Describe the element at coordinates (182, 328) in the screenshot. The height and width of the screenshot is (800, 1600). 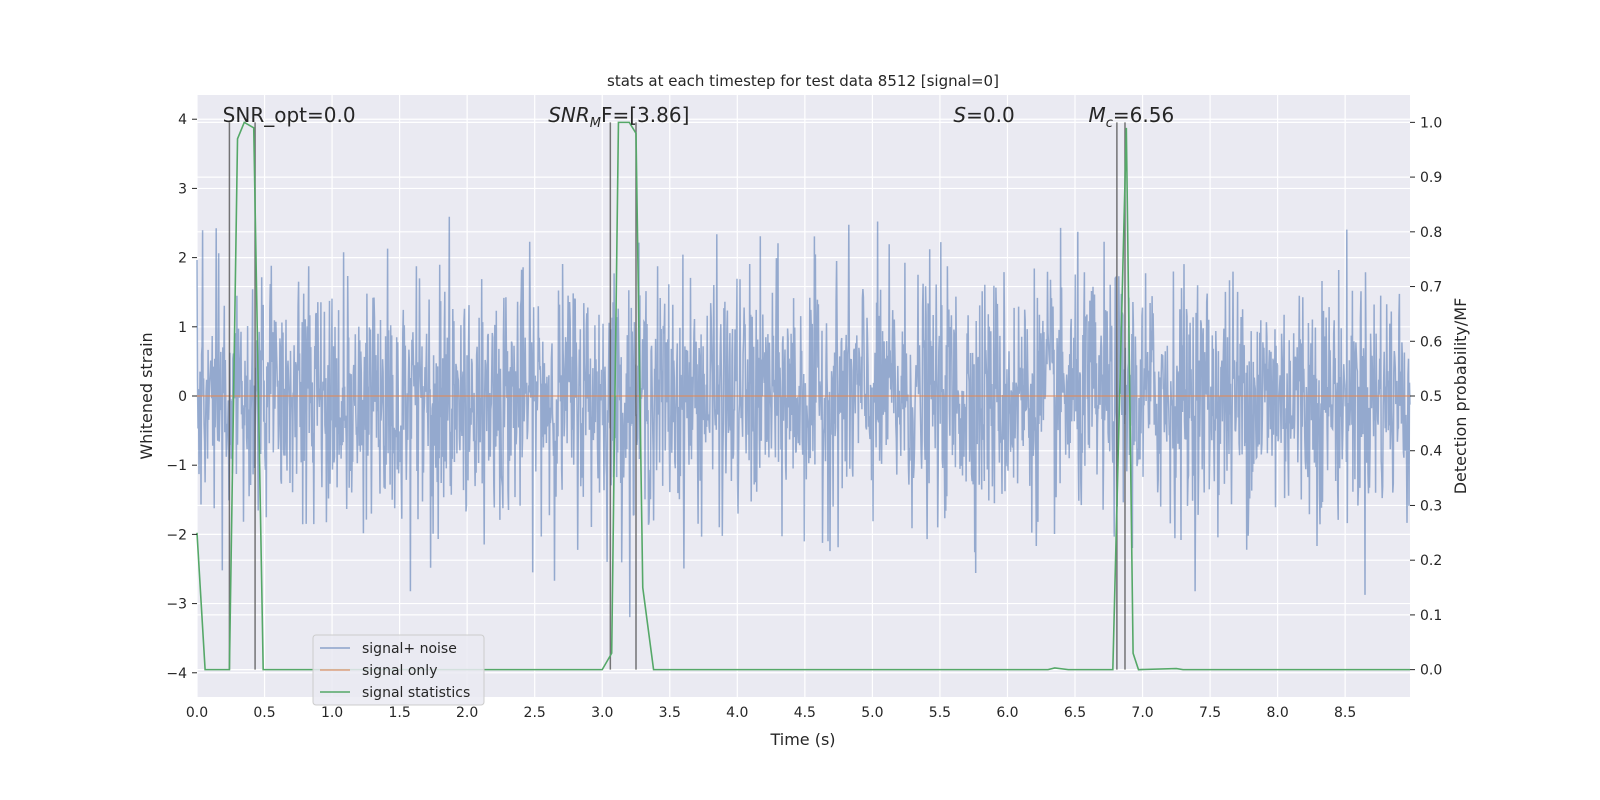
I see `y-tick-label: 1` at that location.